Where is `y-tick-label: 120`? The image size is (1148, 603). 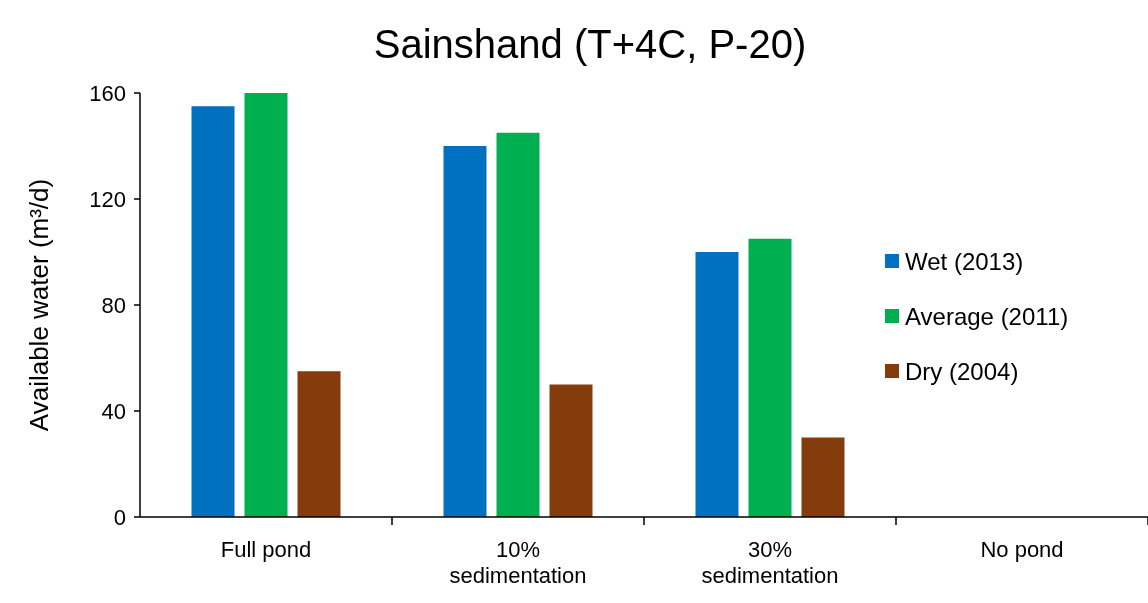
y-tick-label: 120 is located at coordinates (107, 199).